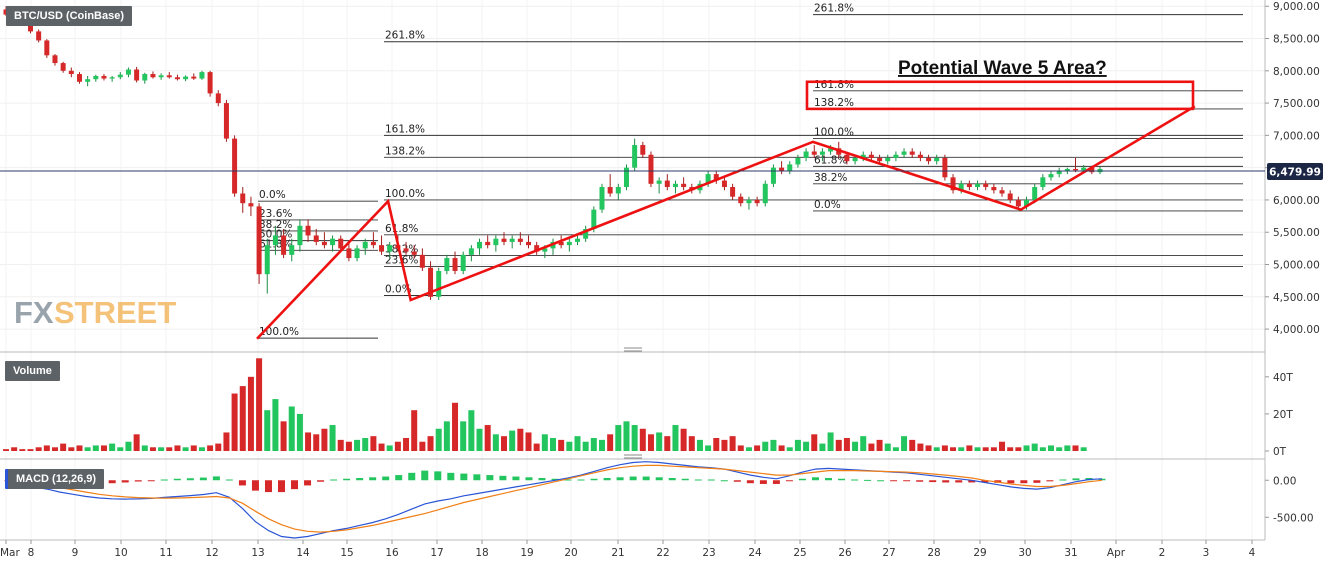 The width and height of the screenshot is (1331, 566). What do you see at coordinates (405, 36) in the screenshot?
I see `fib-level-label: 261.8%` at bounding box center [405, 36].